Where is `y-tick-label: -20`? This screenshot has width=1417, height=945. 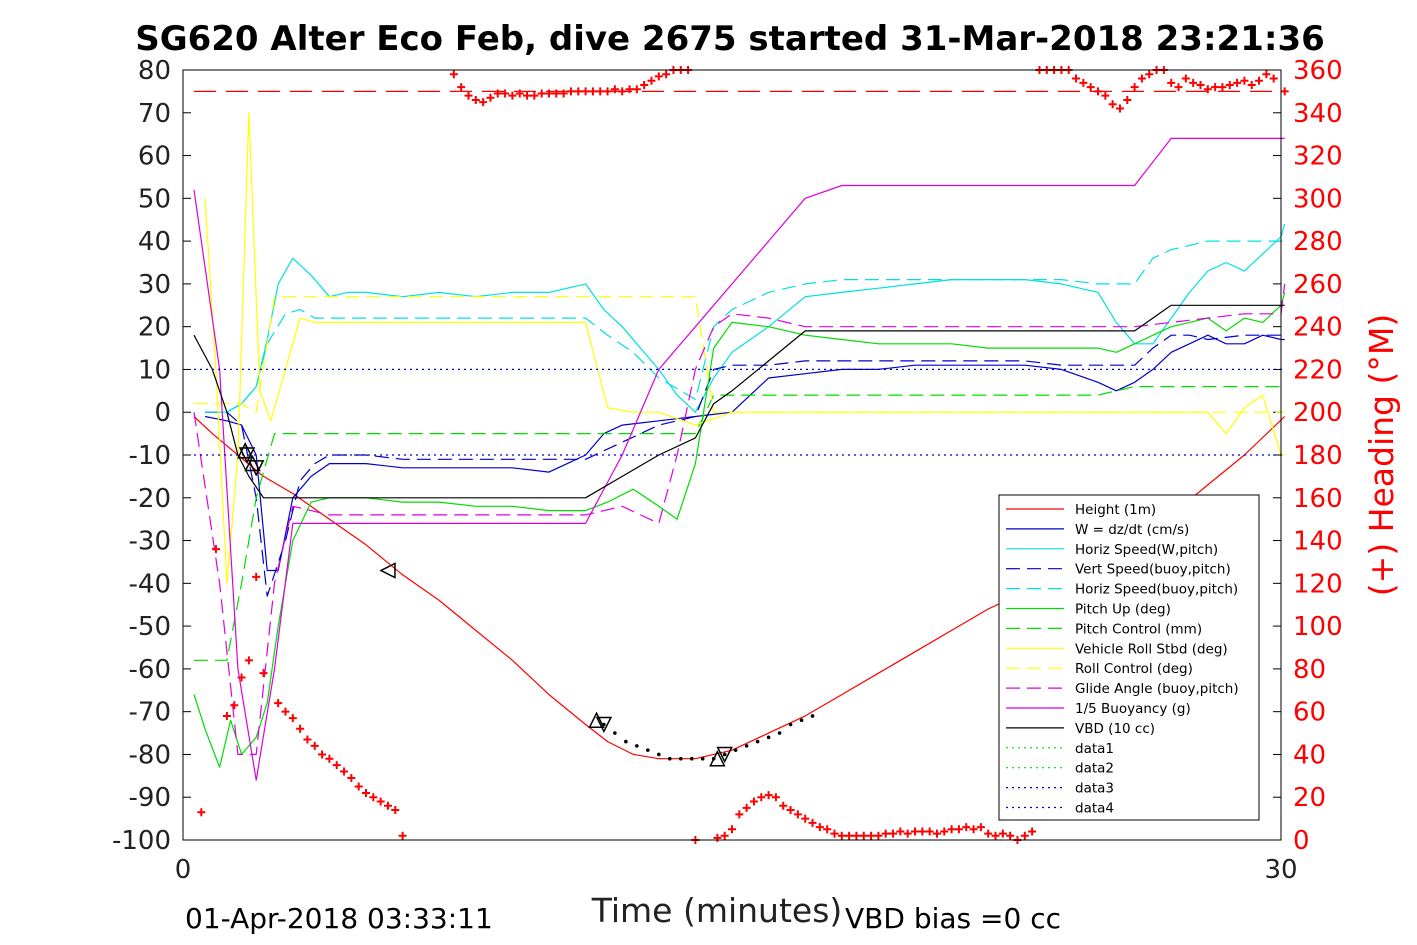 y-tick-label: -20 is located at coordinates (150, 499).